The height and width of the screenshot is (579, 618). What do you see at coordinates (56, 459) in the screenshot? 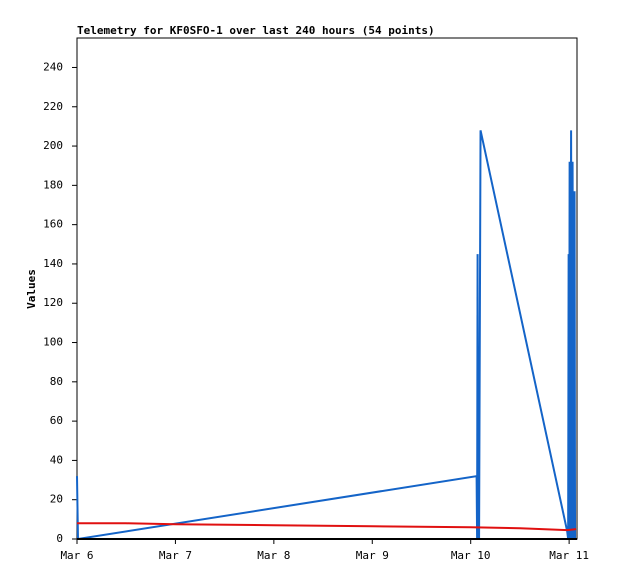
I see `y-tick-label: 40` at bounding box center [56, 459].